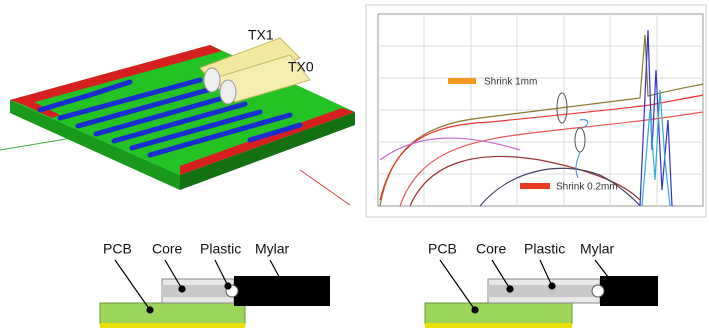  I want to click on axis-line, so click(325, 187).